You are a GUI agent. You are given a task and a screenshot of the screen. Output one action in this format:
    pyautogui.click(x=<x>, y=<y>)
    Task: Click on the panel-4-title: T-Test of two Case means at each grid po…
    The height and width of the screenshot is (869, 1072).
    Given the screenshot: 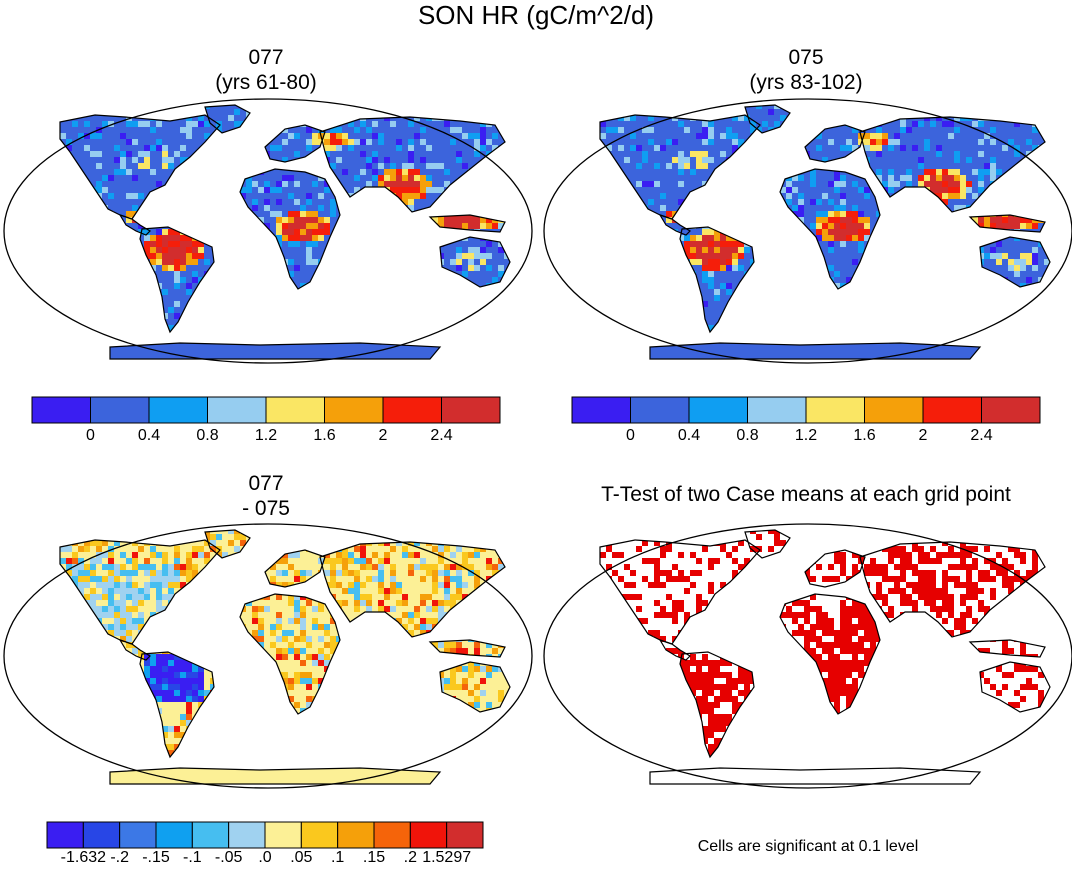 What is the action you would take?
    pyautogui.click(x=804, y=495)
    